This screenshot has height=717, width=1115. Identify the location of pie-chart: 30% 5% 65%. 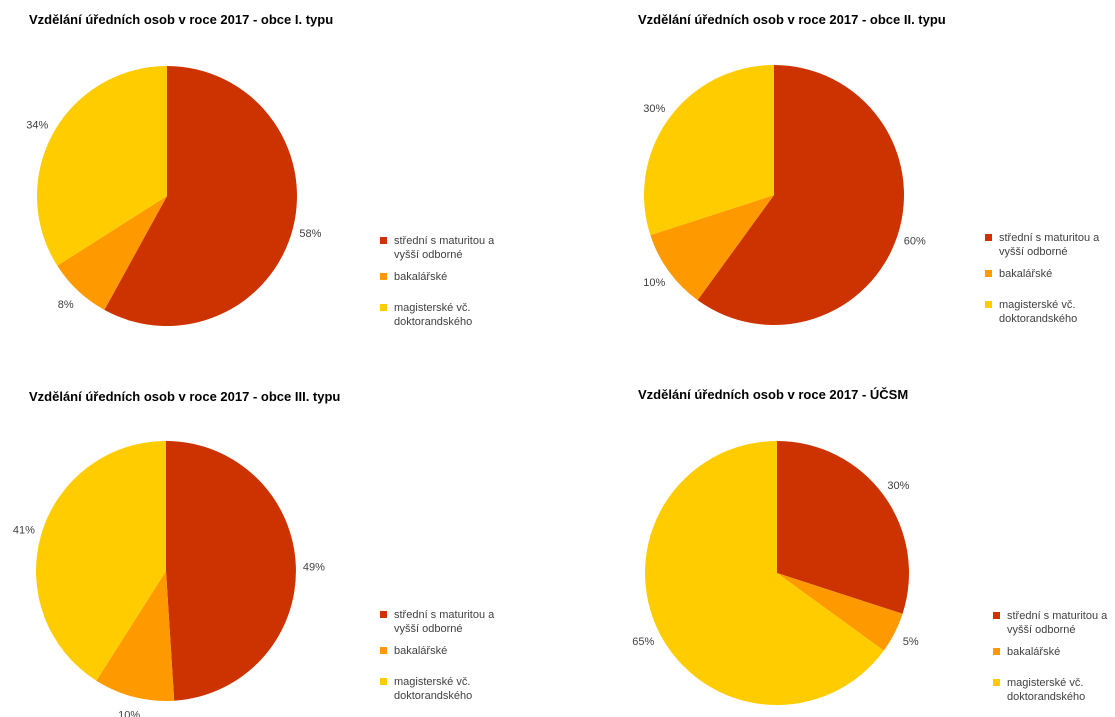
(775, 573).